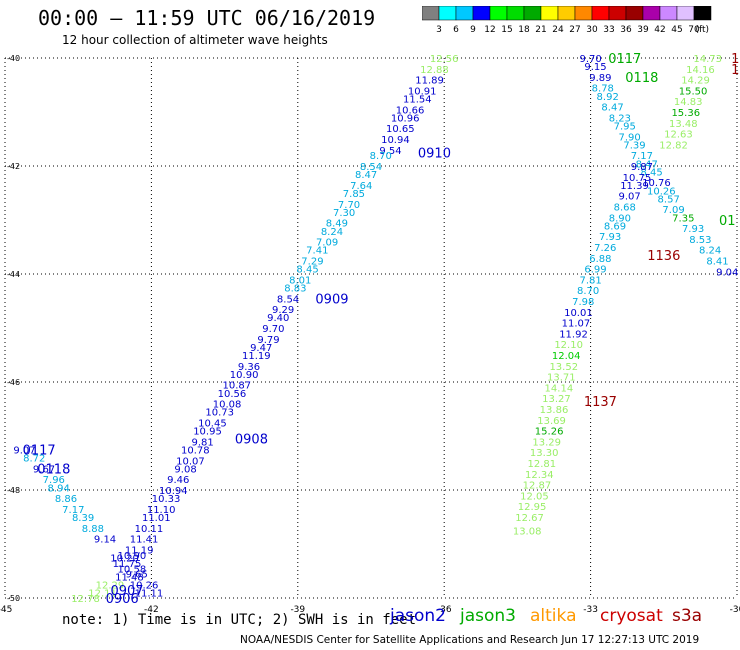  Describe the element at coordinates (122, 599) in the screenshot. I see `pass-time-label: 0906` at that location.